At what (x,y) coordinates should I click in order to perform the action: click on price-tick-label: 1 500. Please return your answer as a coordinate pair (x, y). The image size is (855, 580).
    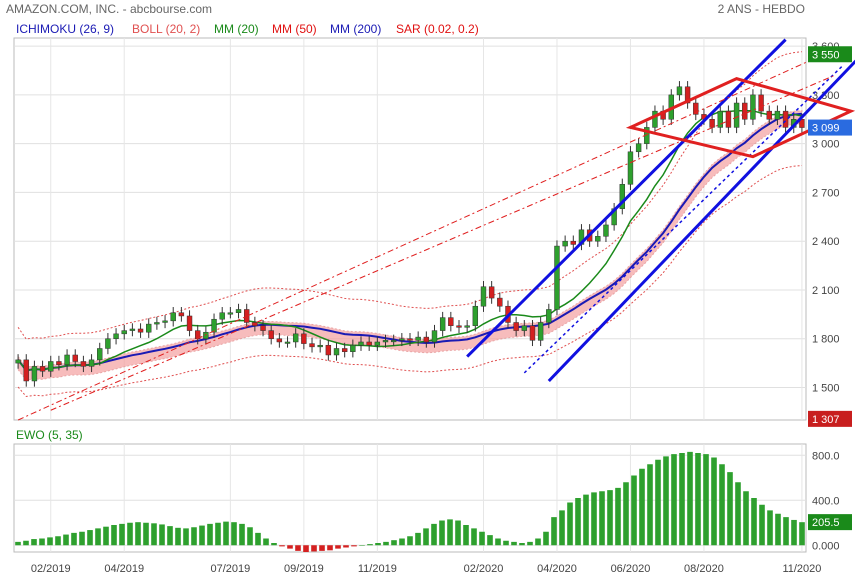
    Looking at the image, I should click on (826, 388).